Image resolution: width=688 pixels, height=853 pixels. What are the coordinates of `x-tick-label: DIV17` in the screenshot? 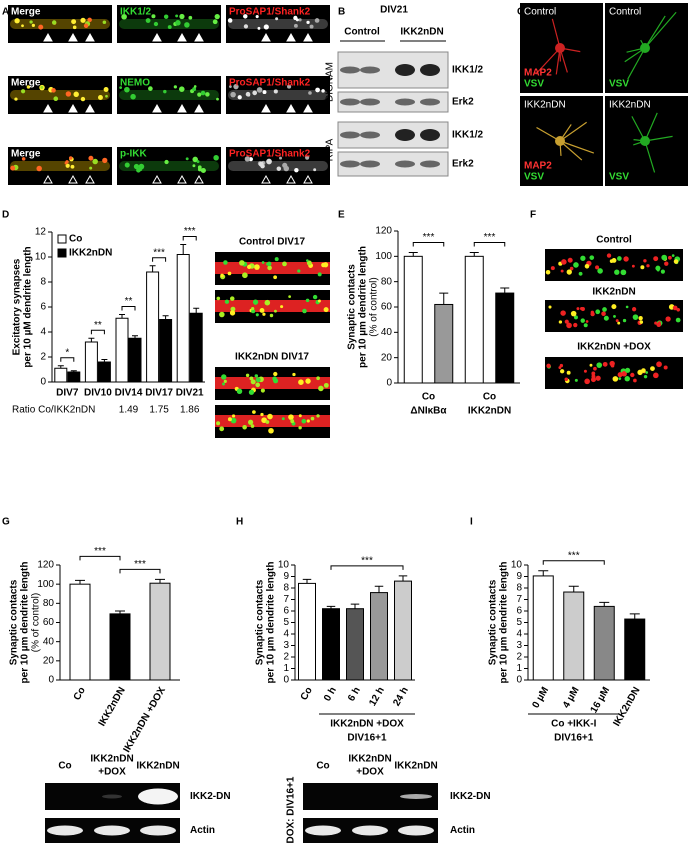 It's located at (159, 393).